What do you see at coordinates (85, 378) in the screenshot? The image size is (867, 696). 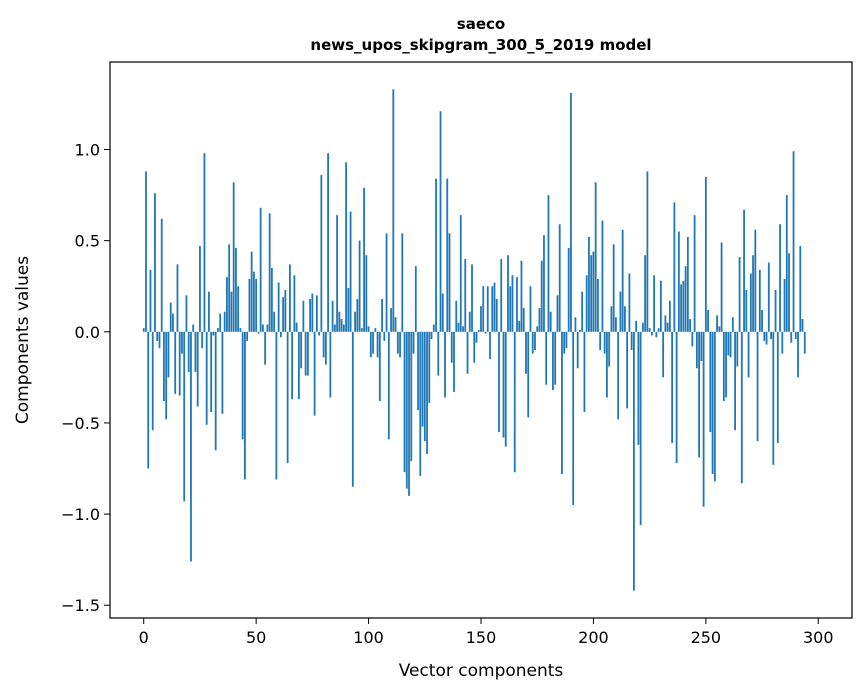 I see `y-axis-ticks: −1.5 −1.0 −0.5 0.0 0.5 1.0` at bounding box center [85, 378].